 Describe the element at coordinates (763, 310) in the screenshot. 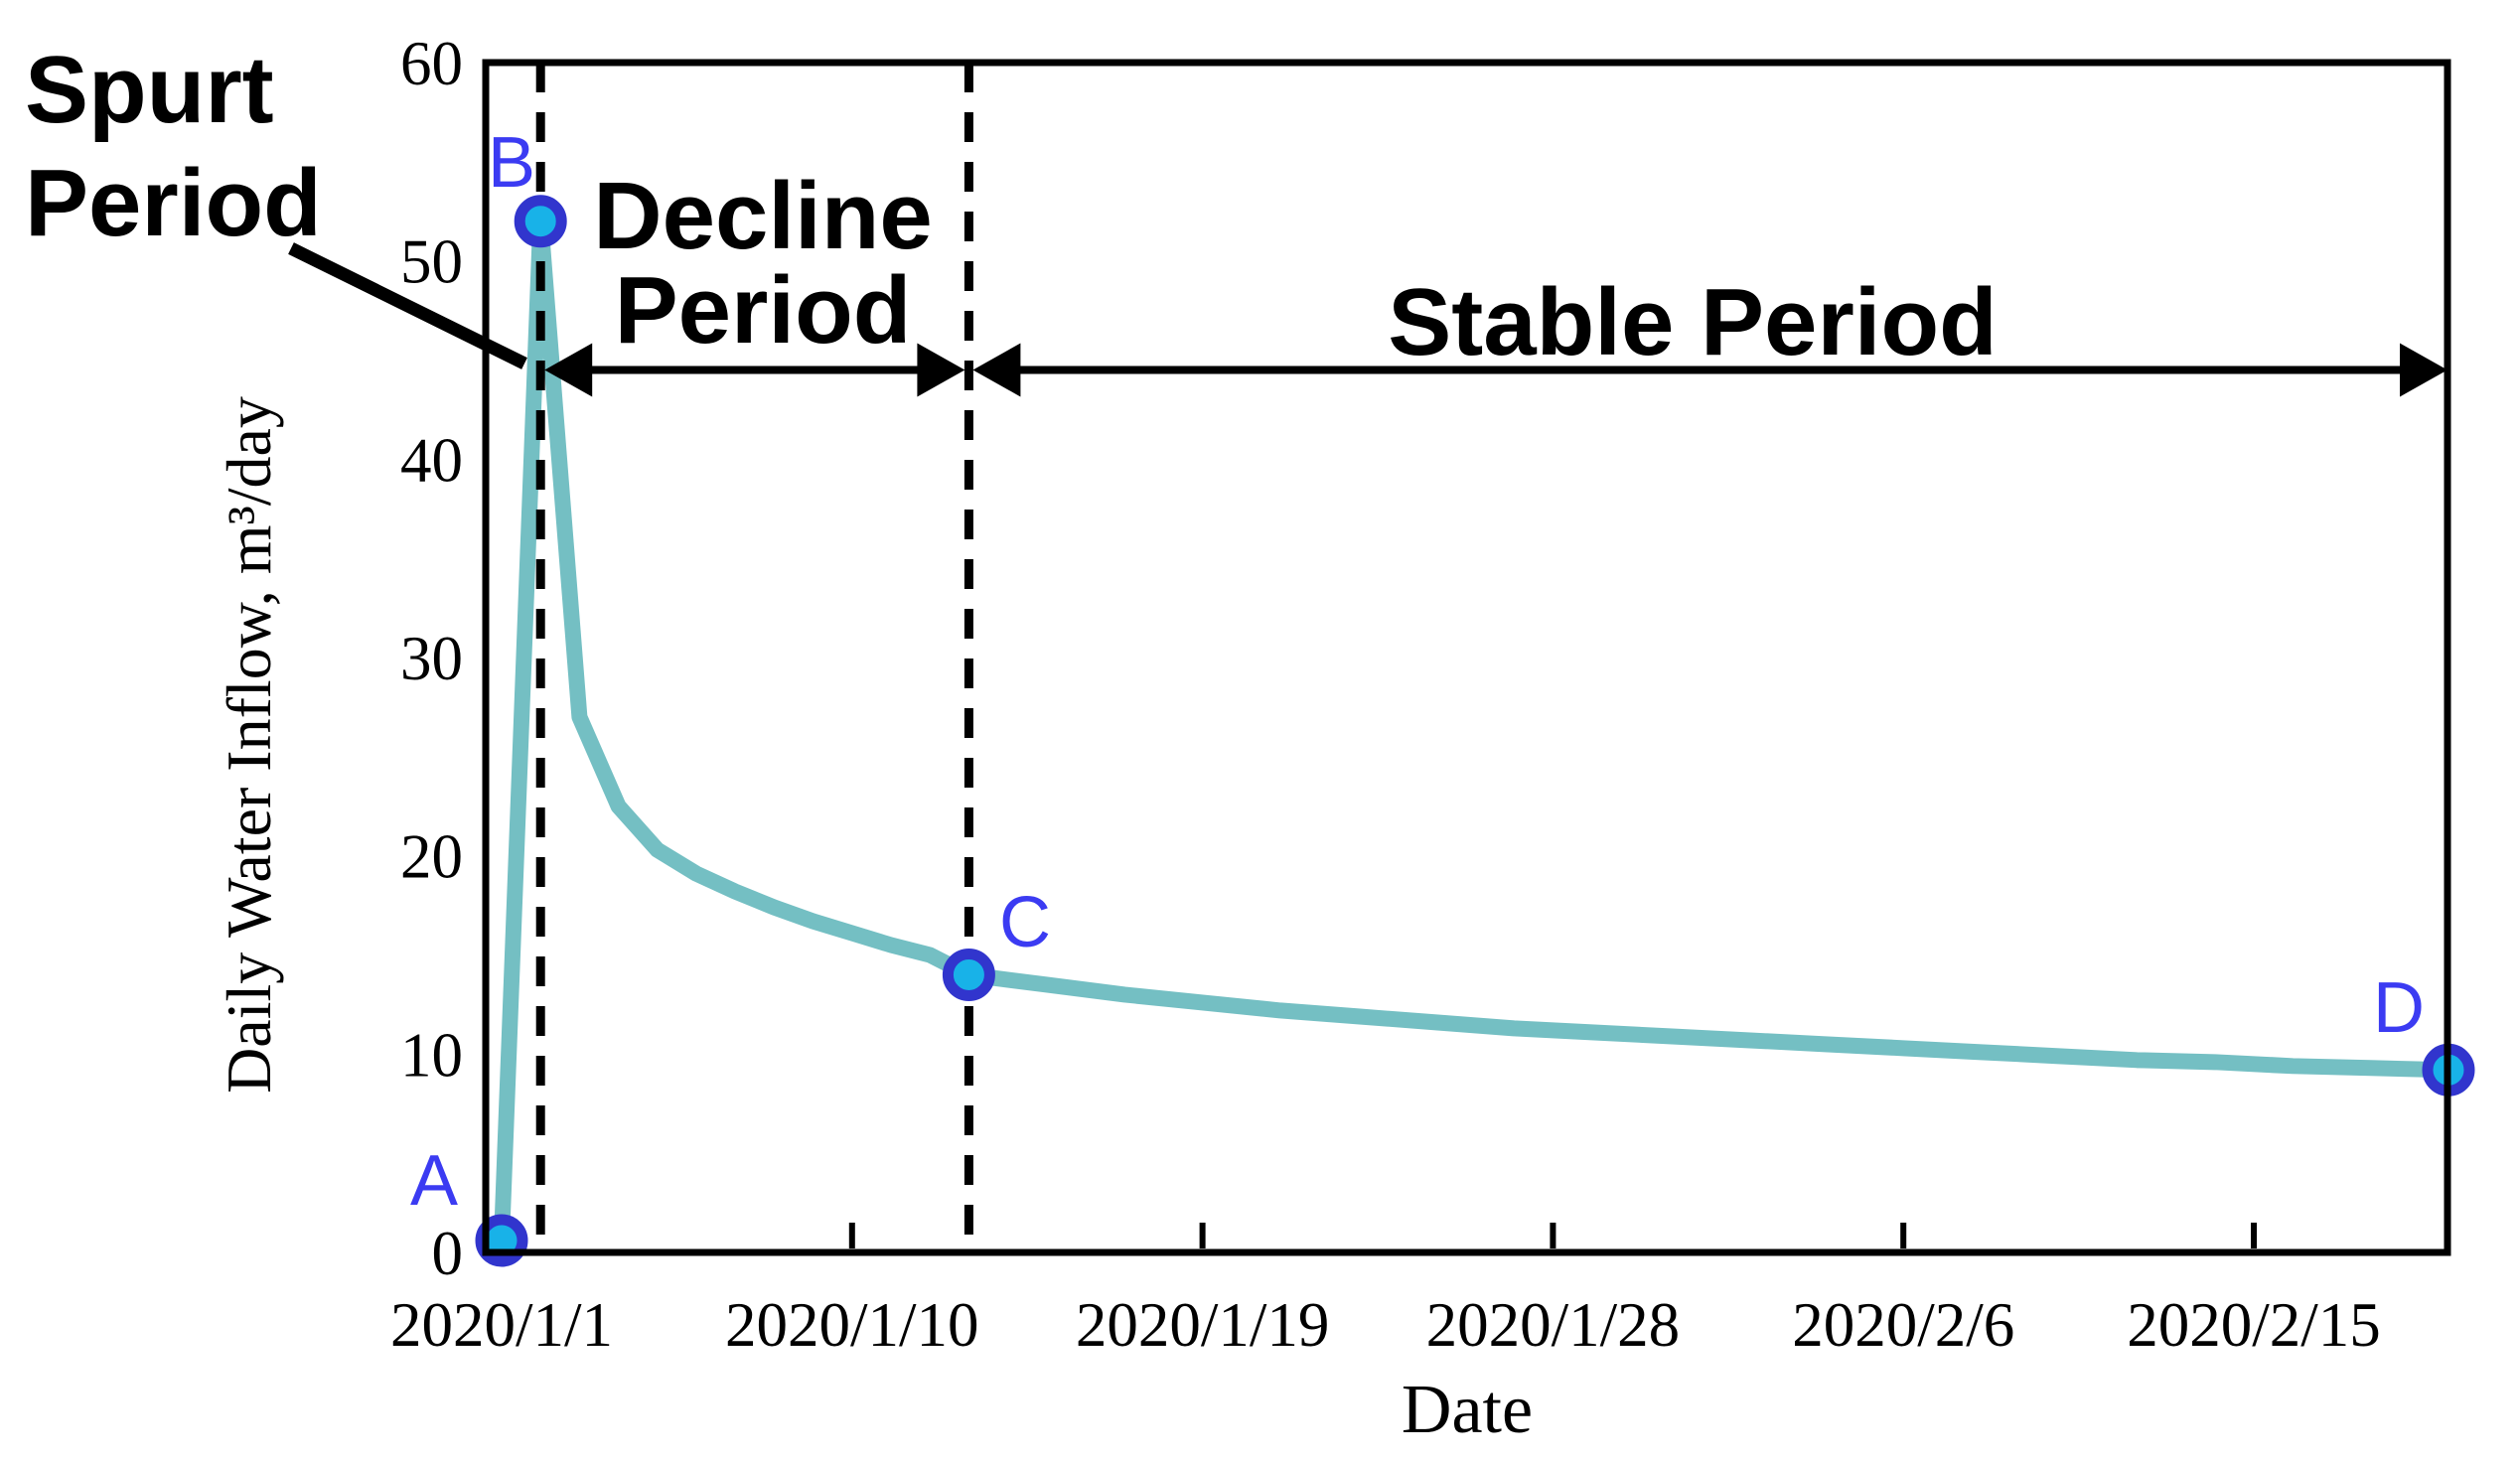

I see `decline-period-label-line2: Period` at that location.